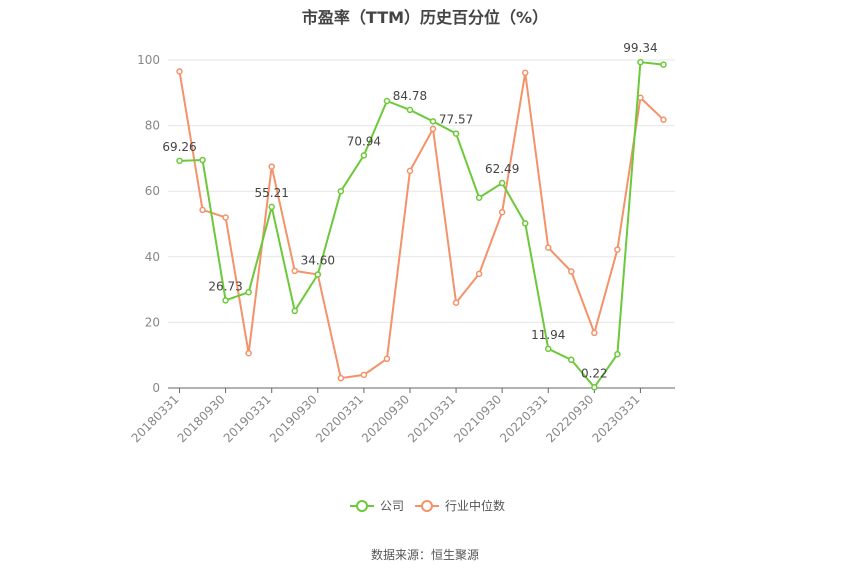  Describe the element at coordinates (339, 418) in the screenshot. I see `x-tick-label: 20200331` at that location.